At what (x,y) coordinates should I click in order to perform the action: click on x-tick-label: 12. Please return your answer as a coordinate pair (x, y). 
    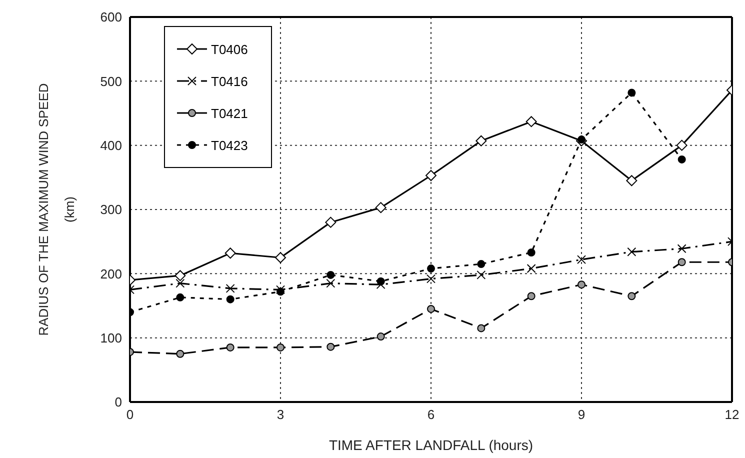
    Looking at the image, I should click on (732, 414).